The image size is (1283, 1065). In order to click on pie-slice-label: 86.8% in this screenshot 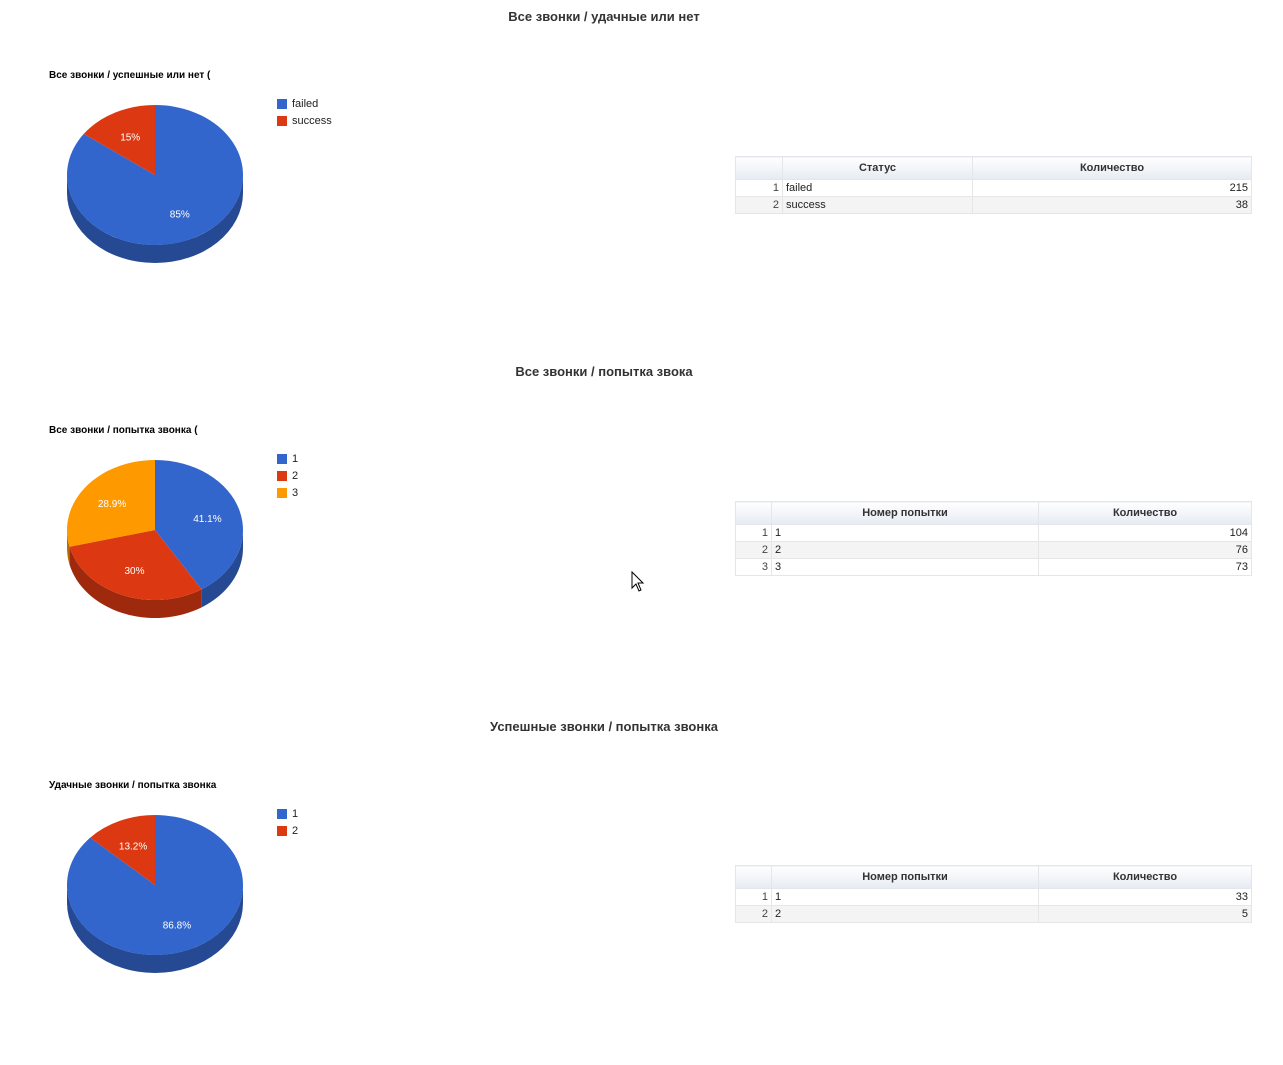, I will do `click(177, 926)`.